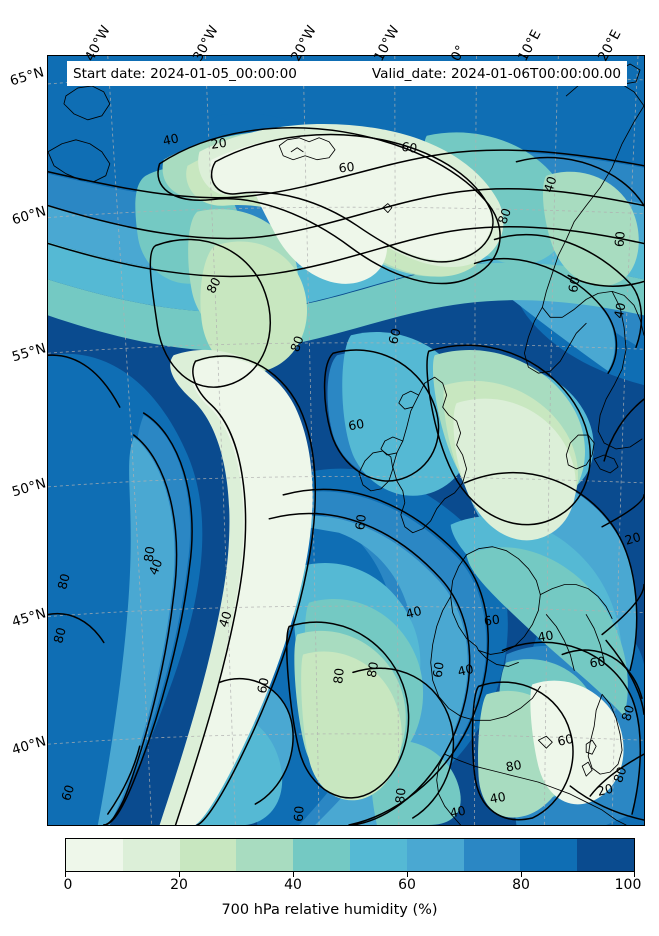 Image resolution: width=659 pixels, height=936 pixels. What do you see at coordinates (407, 885) in the screenshot?
I see `colorbar-tick-label-60: 60` at bounding box center [407, 885].